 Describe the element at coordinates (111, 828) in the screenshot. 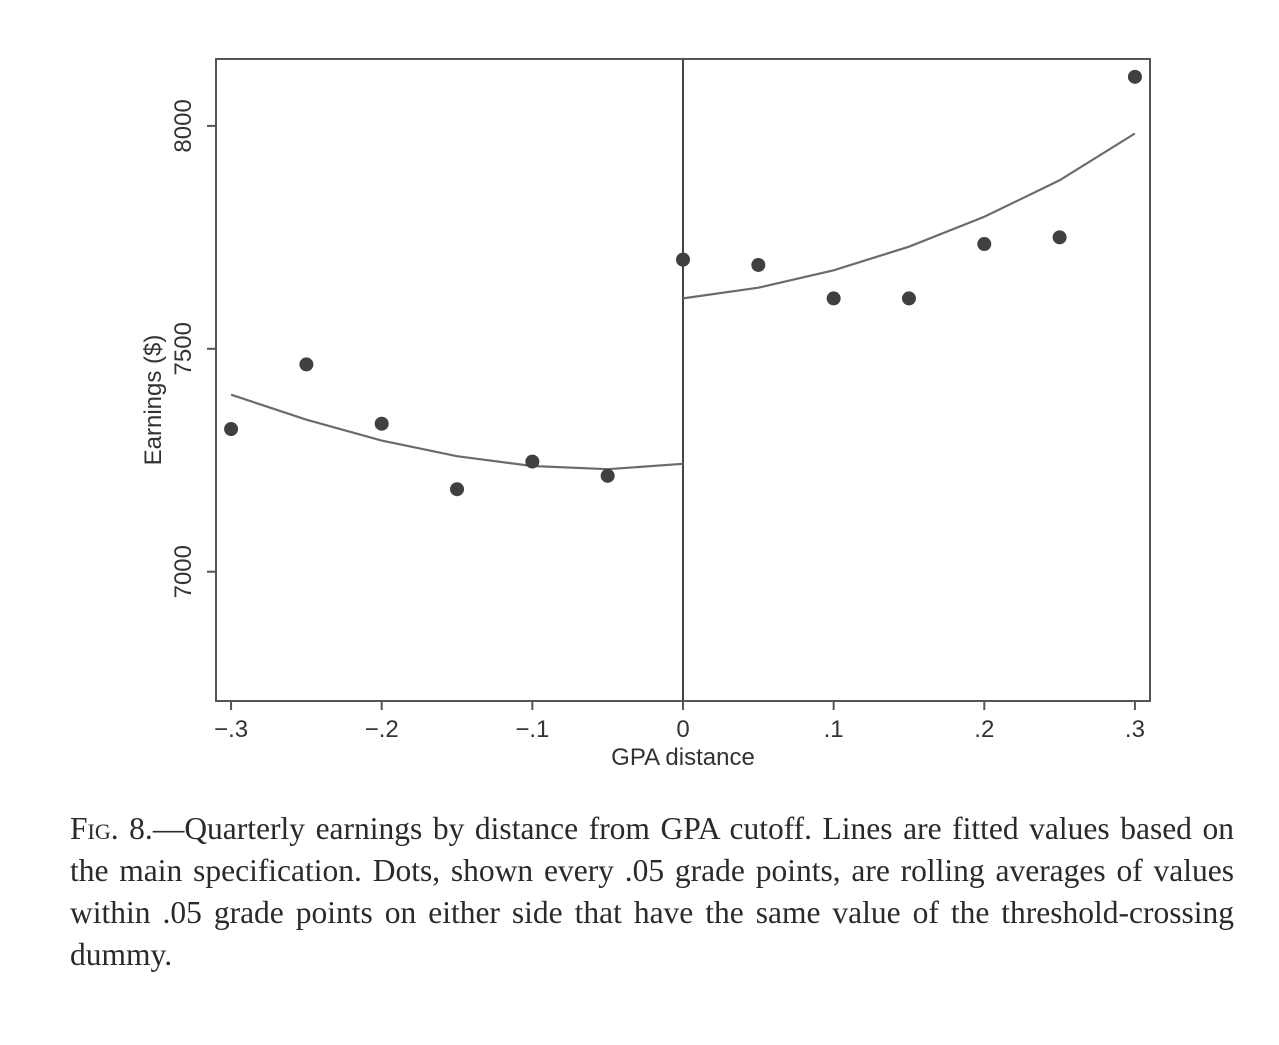

I see `figure-label: Fig. 8.` at that location.